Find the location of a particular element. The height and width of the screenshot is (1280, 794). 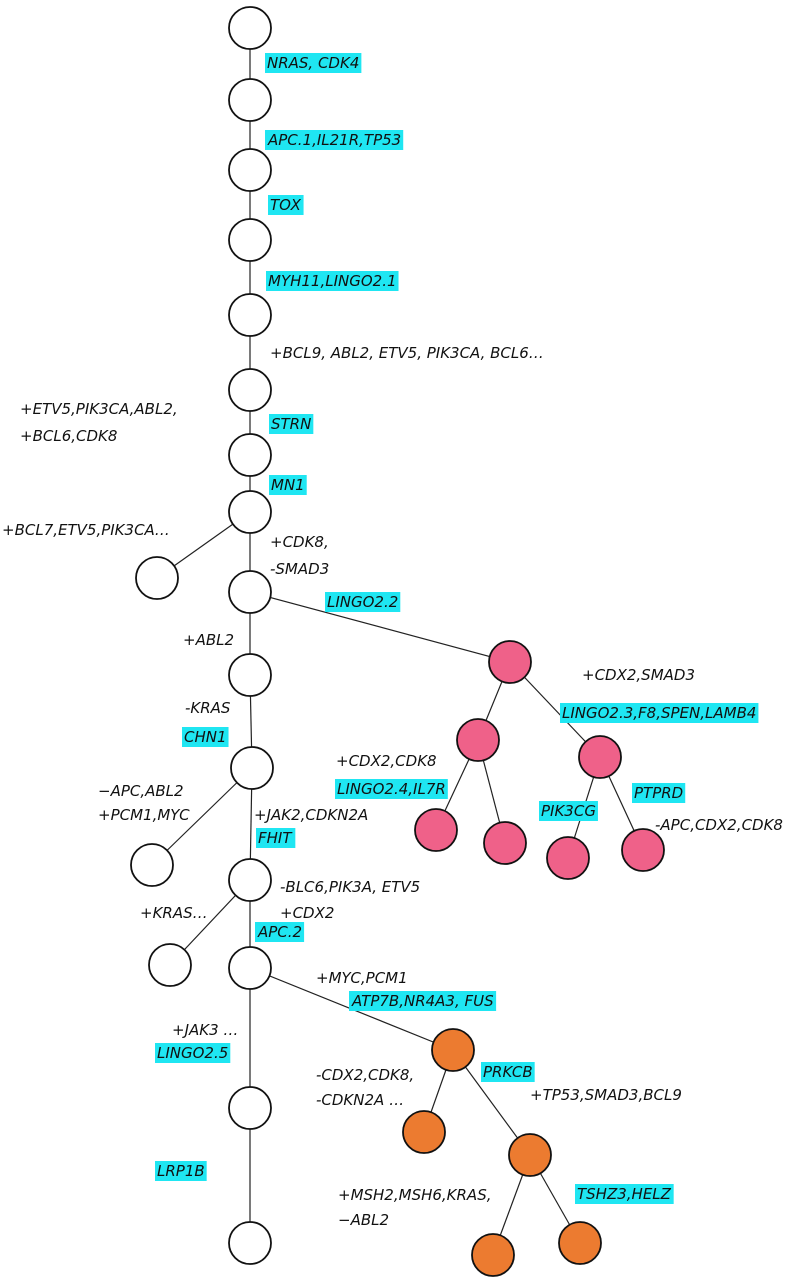

event-label: +CDX2 is located at coordinates (307, 913).